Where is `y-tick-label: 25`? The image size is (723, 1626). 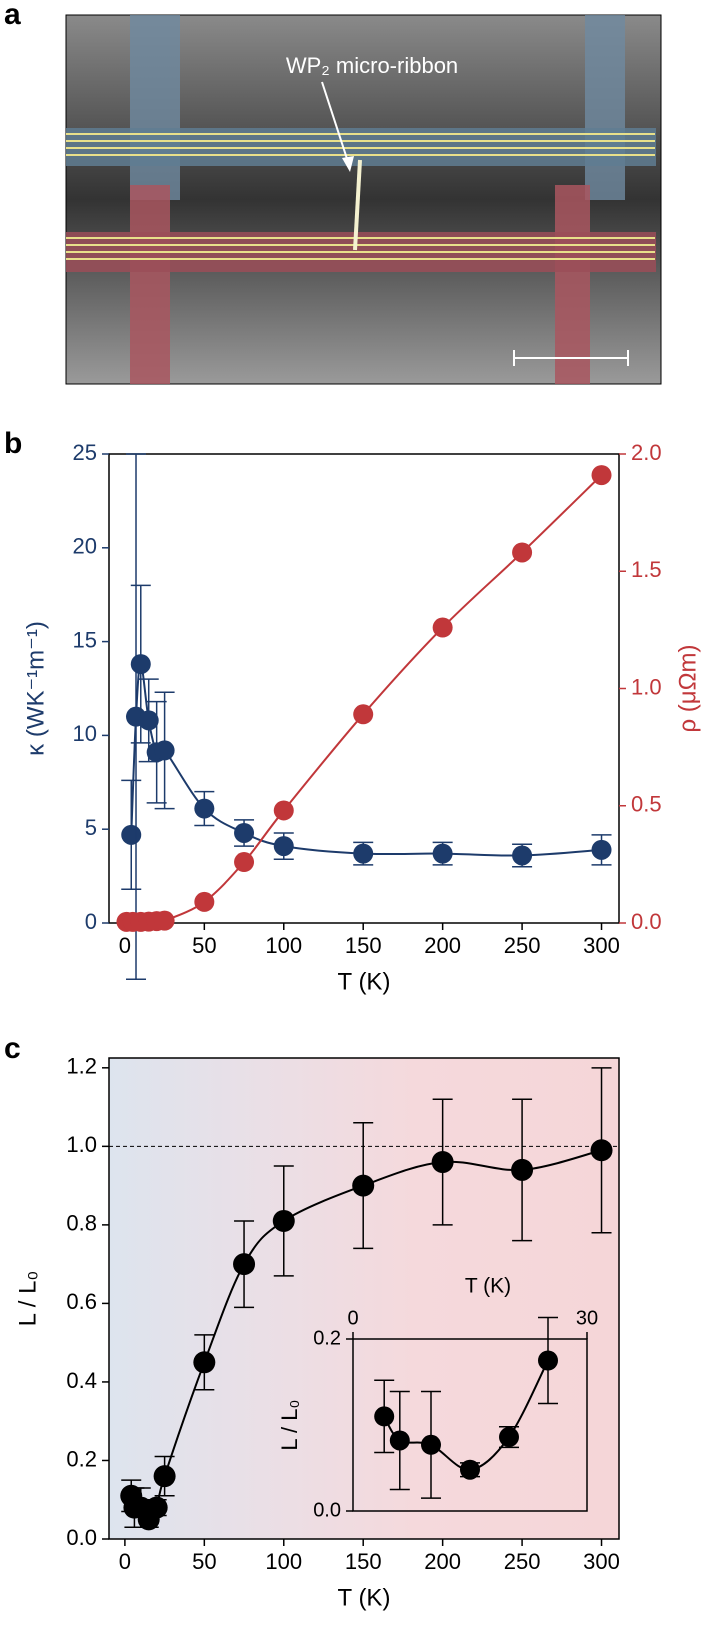
y-tick-label: 25 is located at coordinates (85, 452).